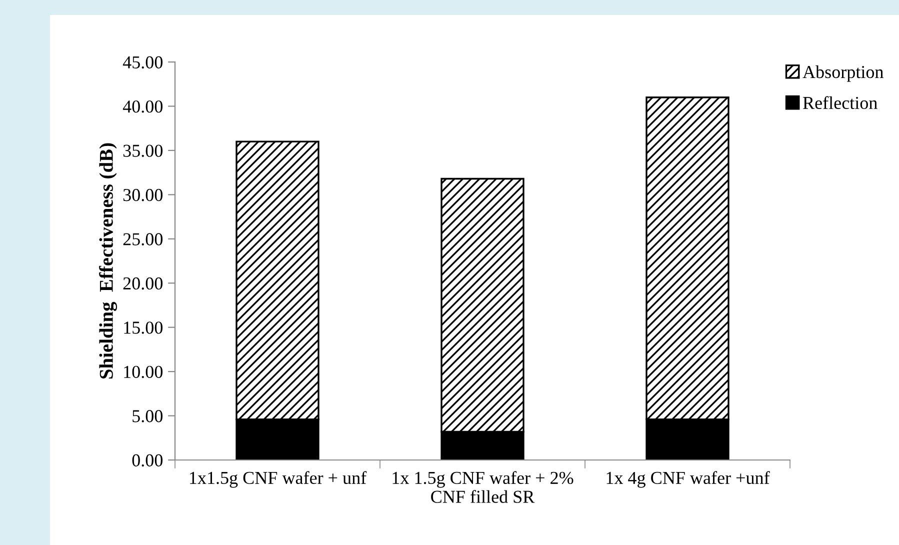  Describe the element at coordinates (278, 479) in the screenshot. I see `x-tick-label: 1x1.5g CNF wafer + unf` at that location.